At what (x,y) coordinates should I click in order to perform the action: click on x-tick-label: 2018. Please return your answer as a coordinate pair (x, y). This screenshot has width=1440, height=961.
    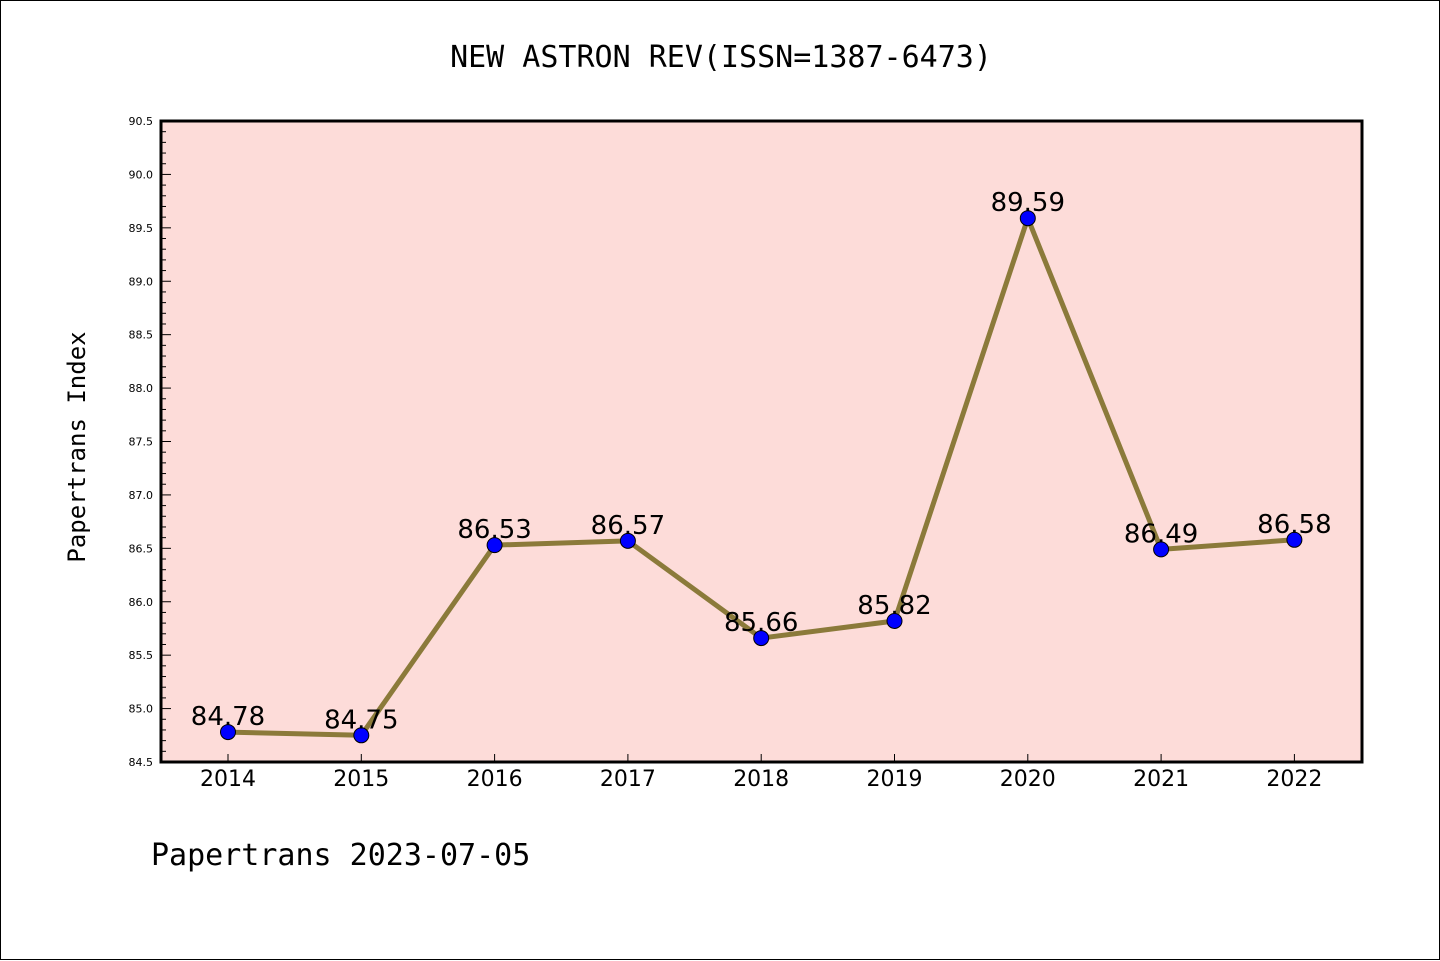
    Looking at the image, I should click on (761, 779).